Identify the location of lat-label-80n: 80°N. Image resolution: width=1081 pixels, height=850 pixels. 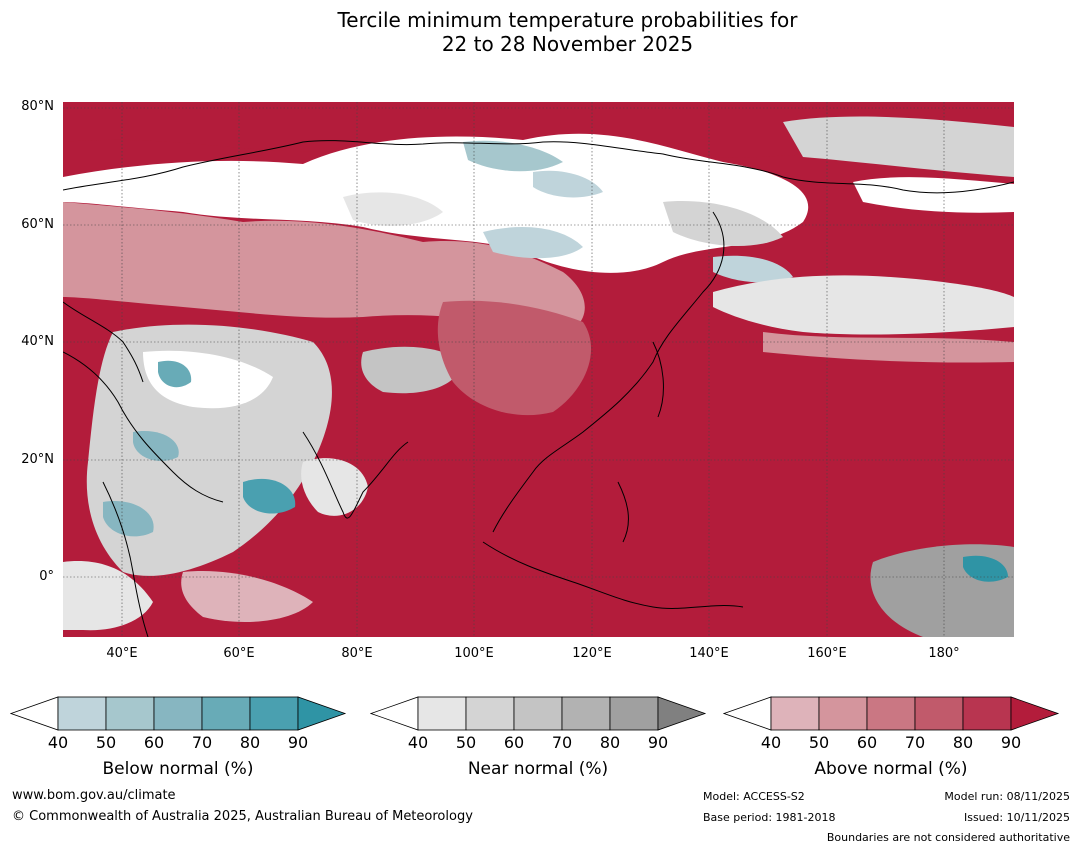
(37, 106).